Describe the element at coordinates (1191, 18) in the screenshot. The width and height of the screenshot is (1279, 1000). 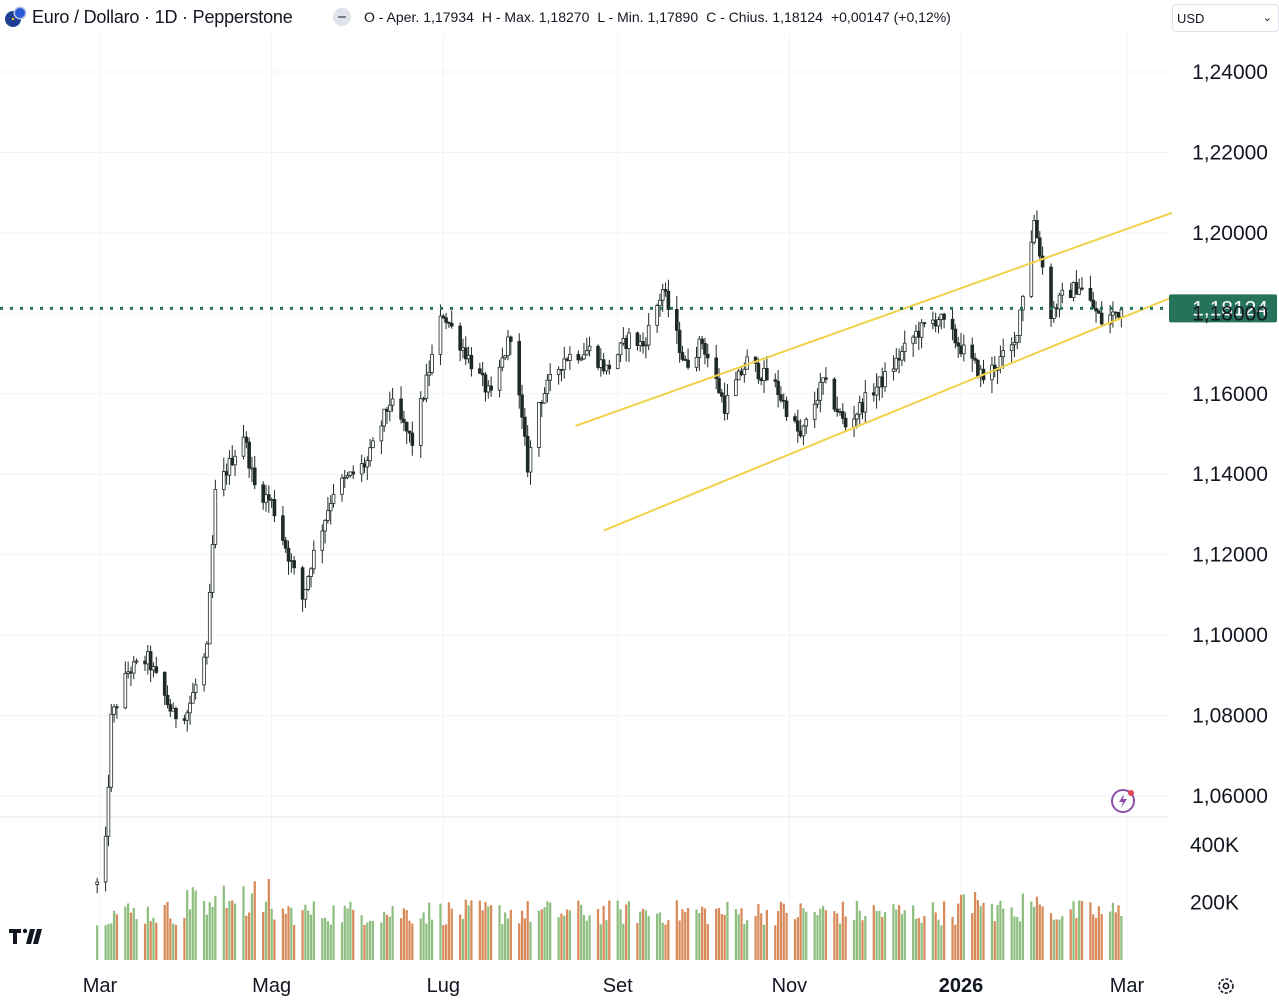
I see `currency-value: USD` at that location.